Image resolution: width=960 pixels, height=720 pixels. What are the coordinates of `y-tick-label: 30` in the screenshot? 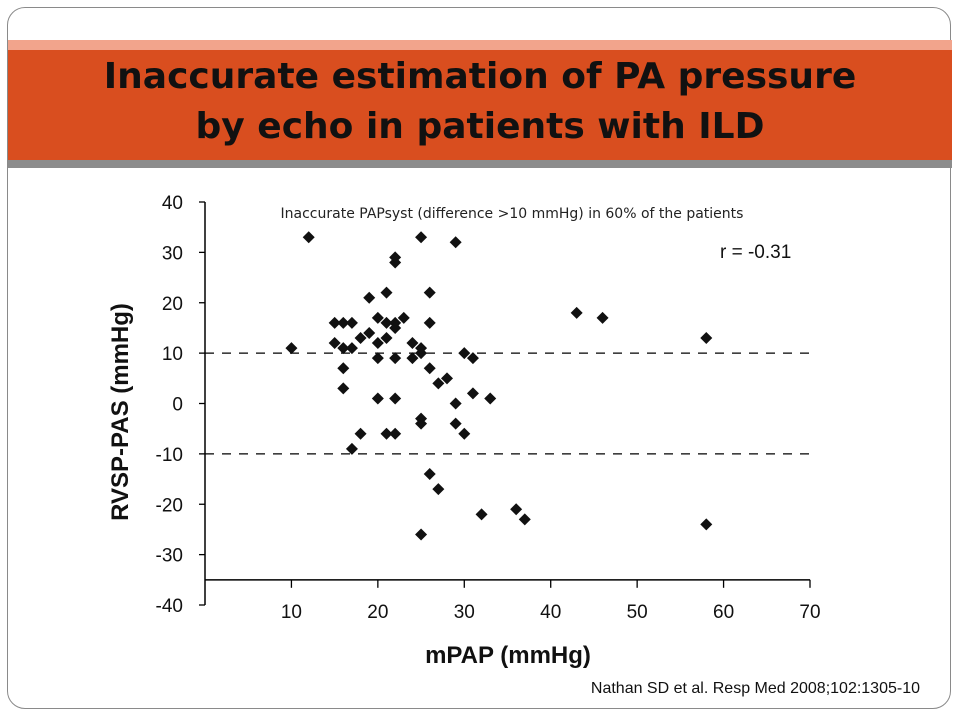 It's located at (172, 253).